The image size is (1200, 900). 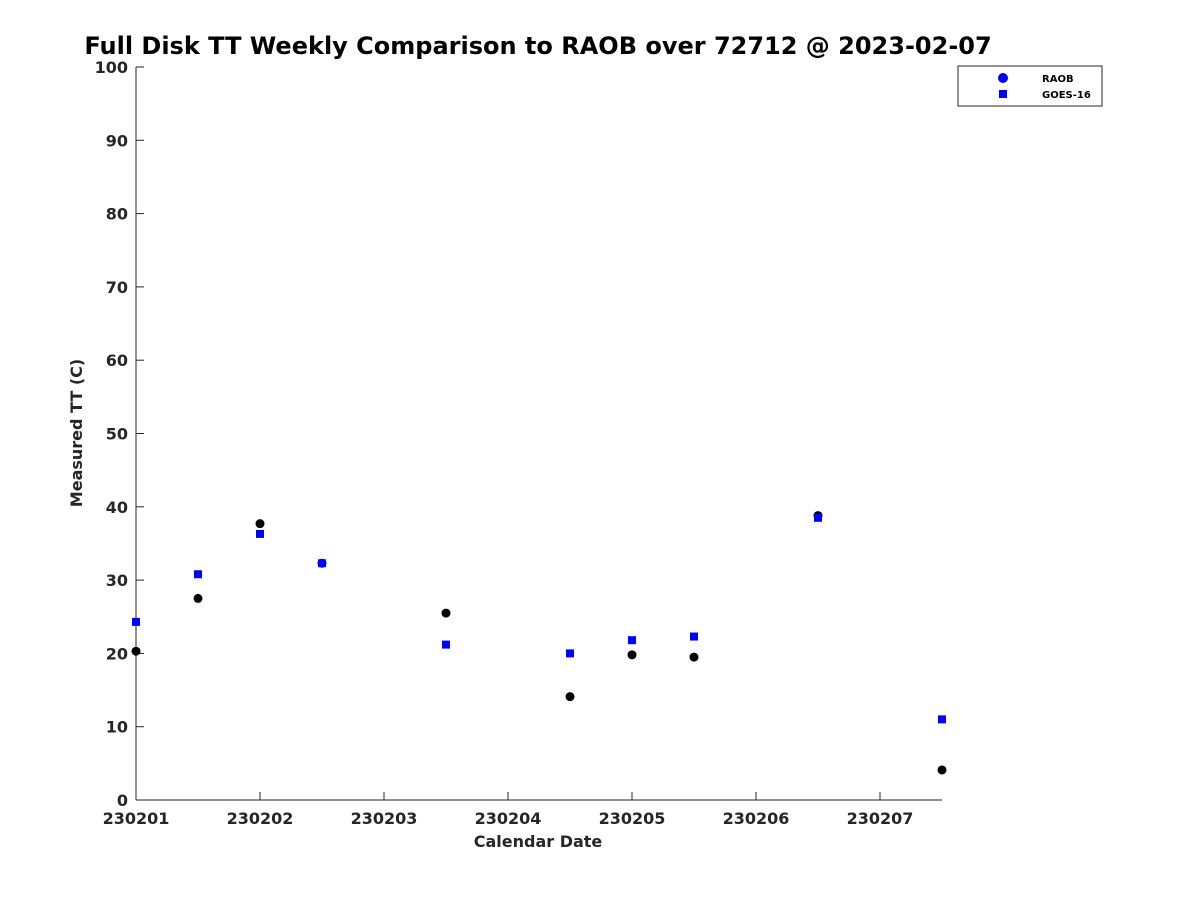 I want to click on y-tick-label: 40, so click(x=117, y=507).